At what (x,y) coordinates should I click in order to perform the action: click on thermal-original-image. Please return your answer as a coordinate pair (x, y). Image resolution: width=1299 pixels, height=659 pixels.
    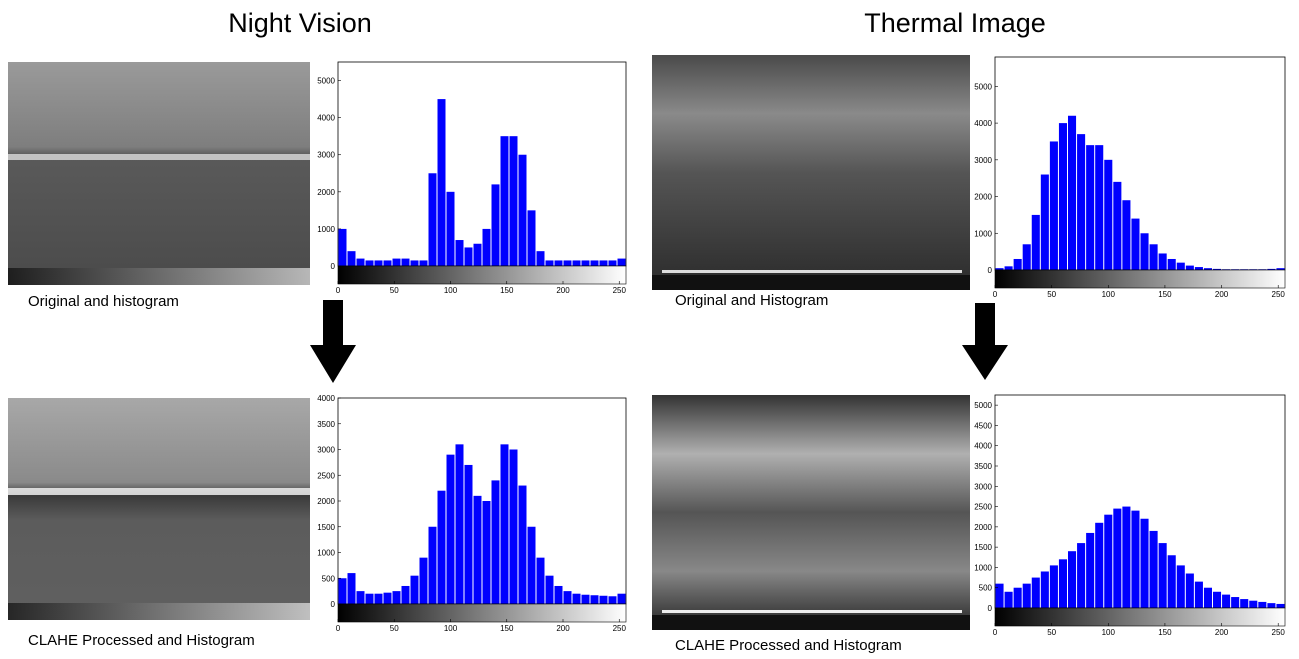
    Looking at the image, I should click on (811, 172).